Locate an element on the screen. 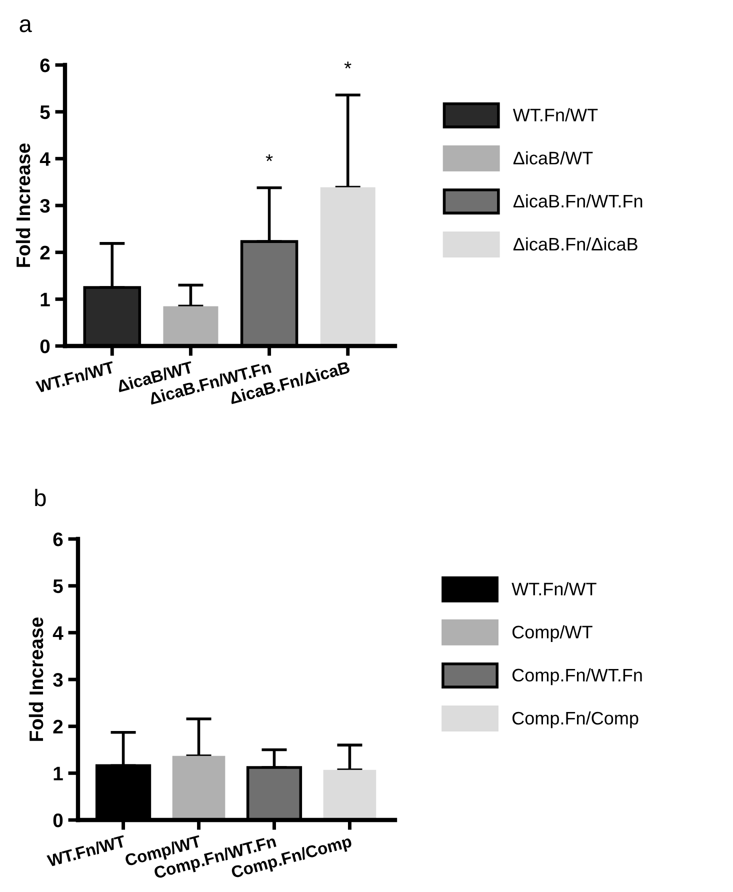 The image size is (733, 892). legend-label: ΔicaB.Fn/ΔicaB is located at coordinates (575, 244).